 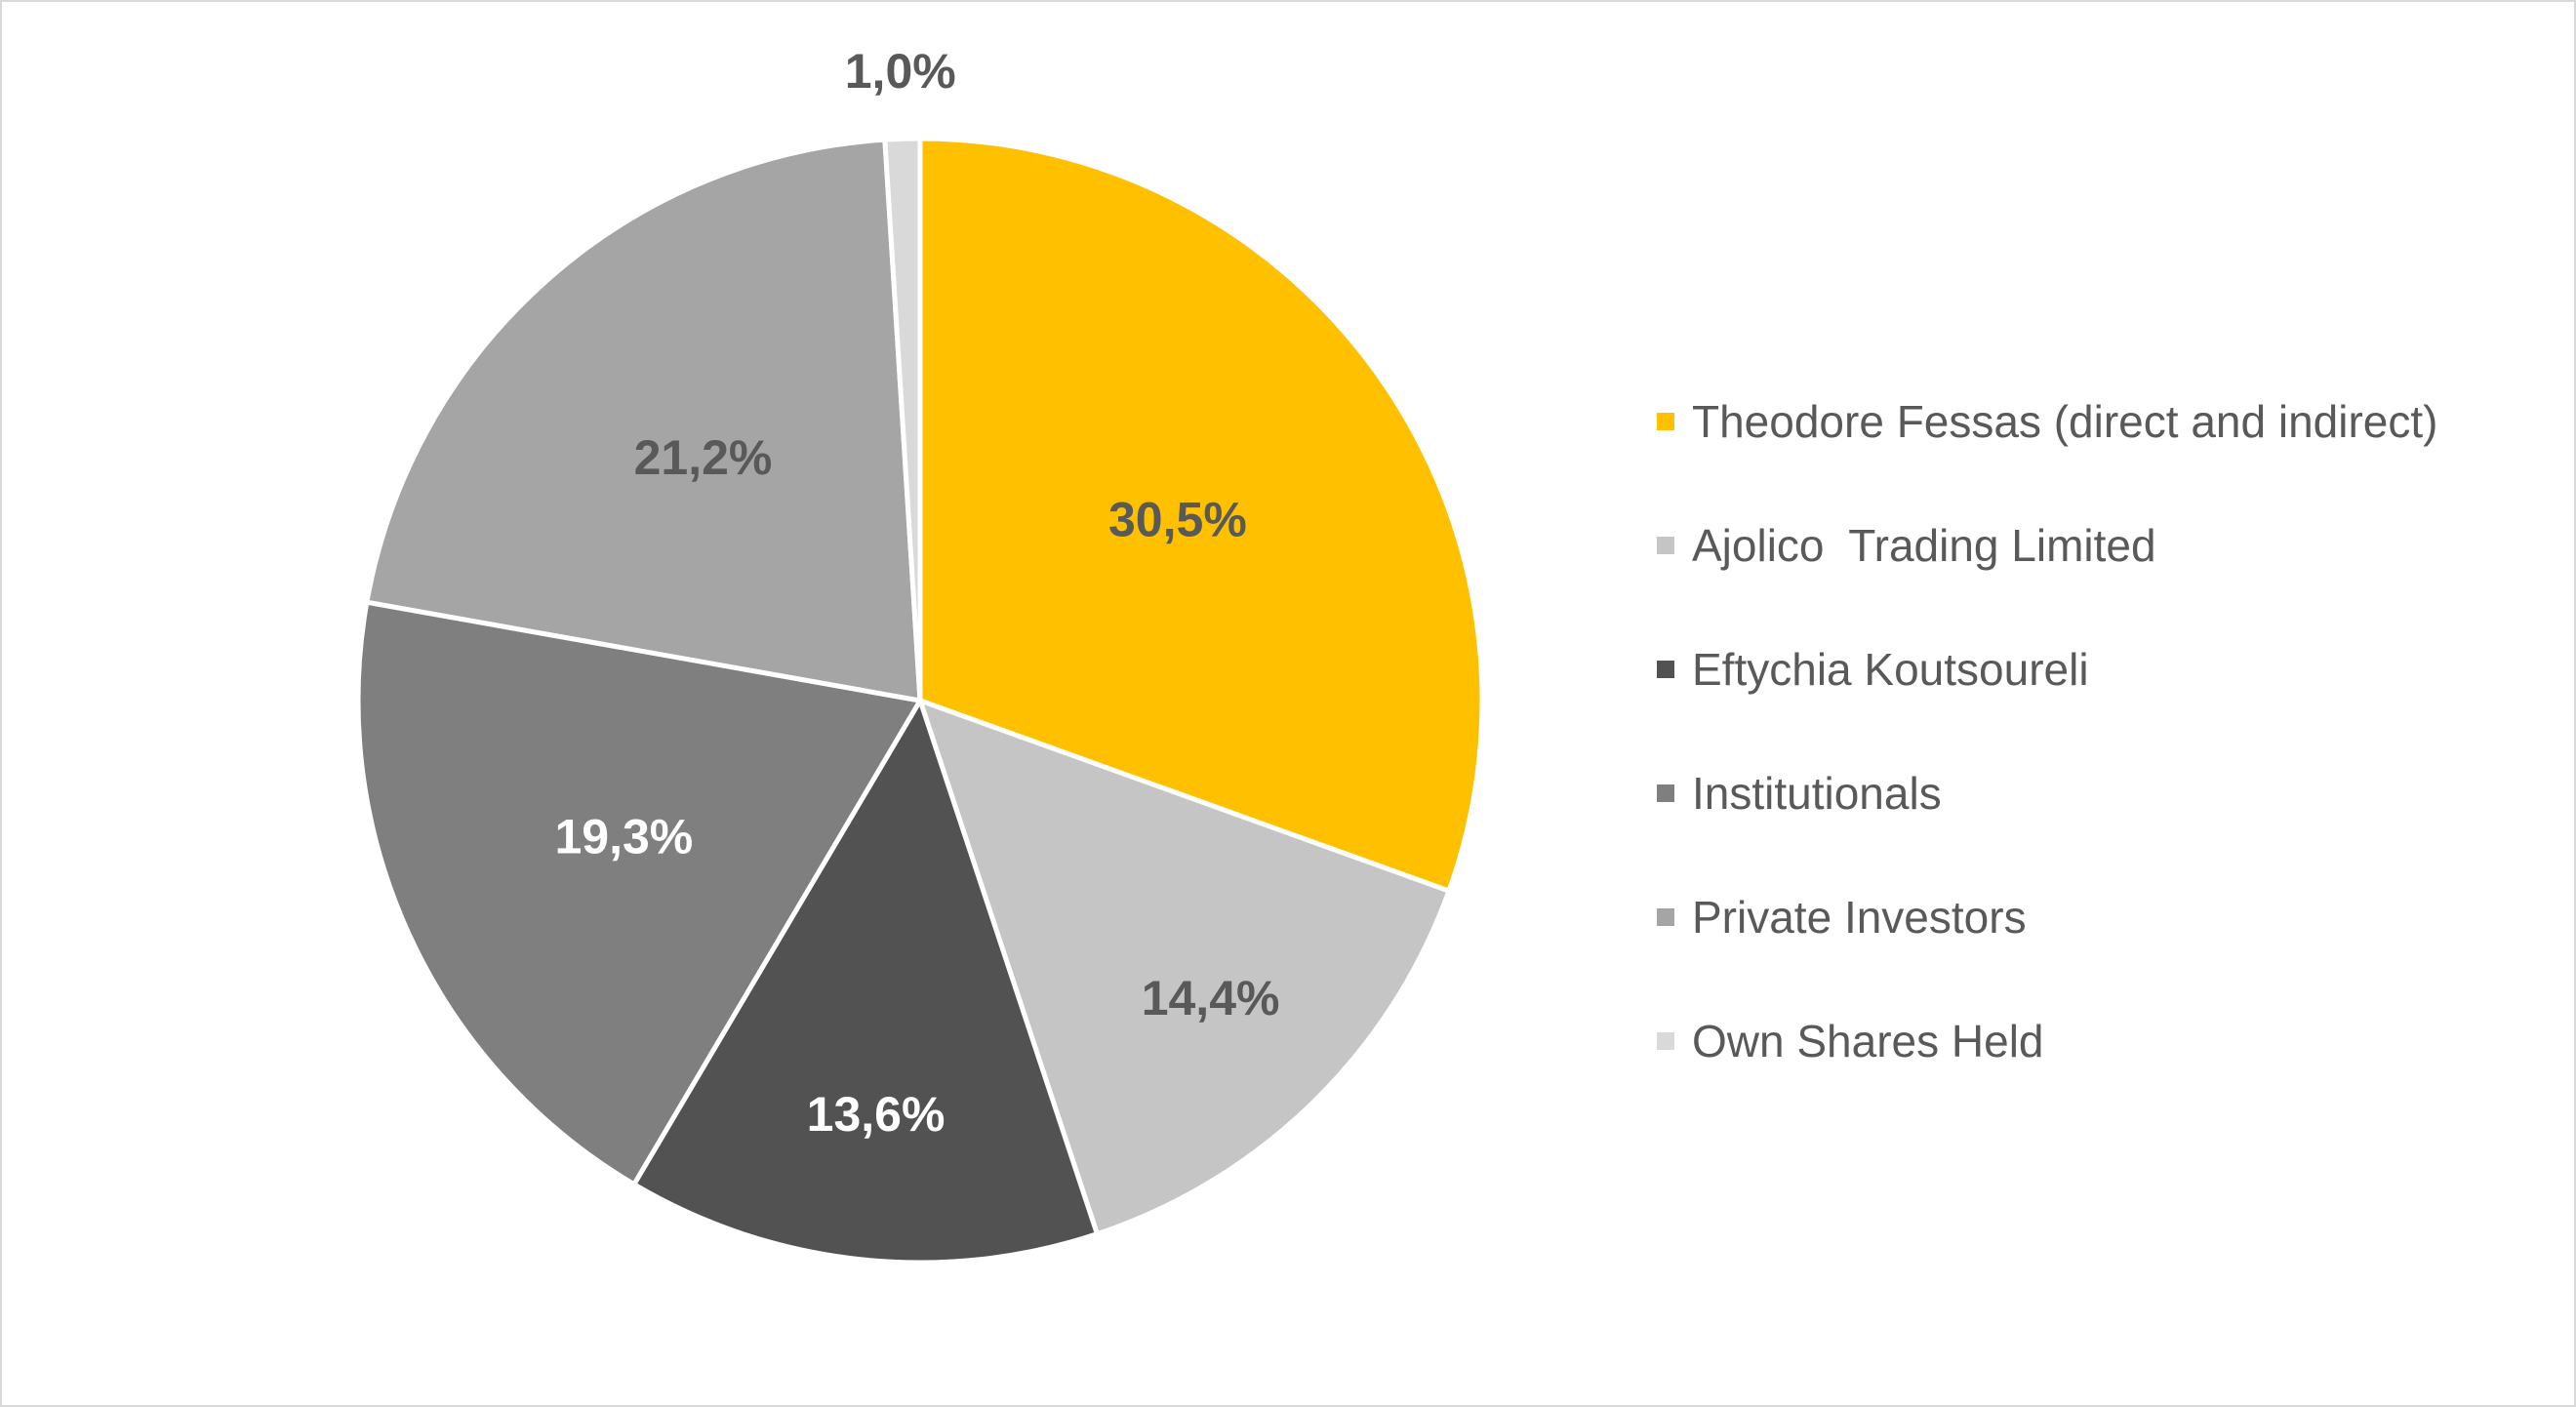 I want to click on legend-item-6: Own Shares Held, so click(x=2047, y=1041).